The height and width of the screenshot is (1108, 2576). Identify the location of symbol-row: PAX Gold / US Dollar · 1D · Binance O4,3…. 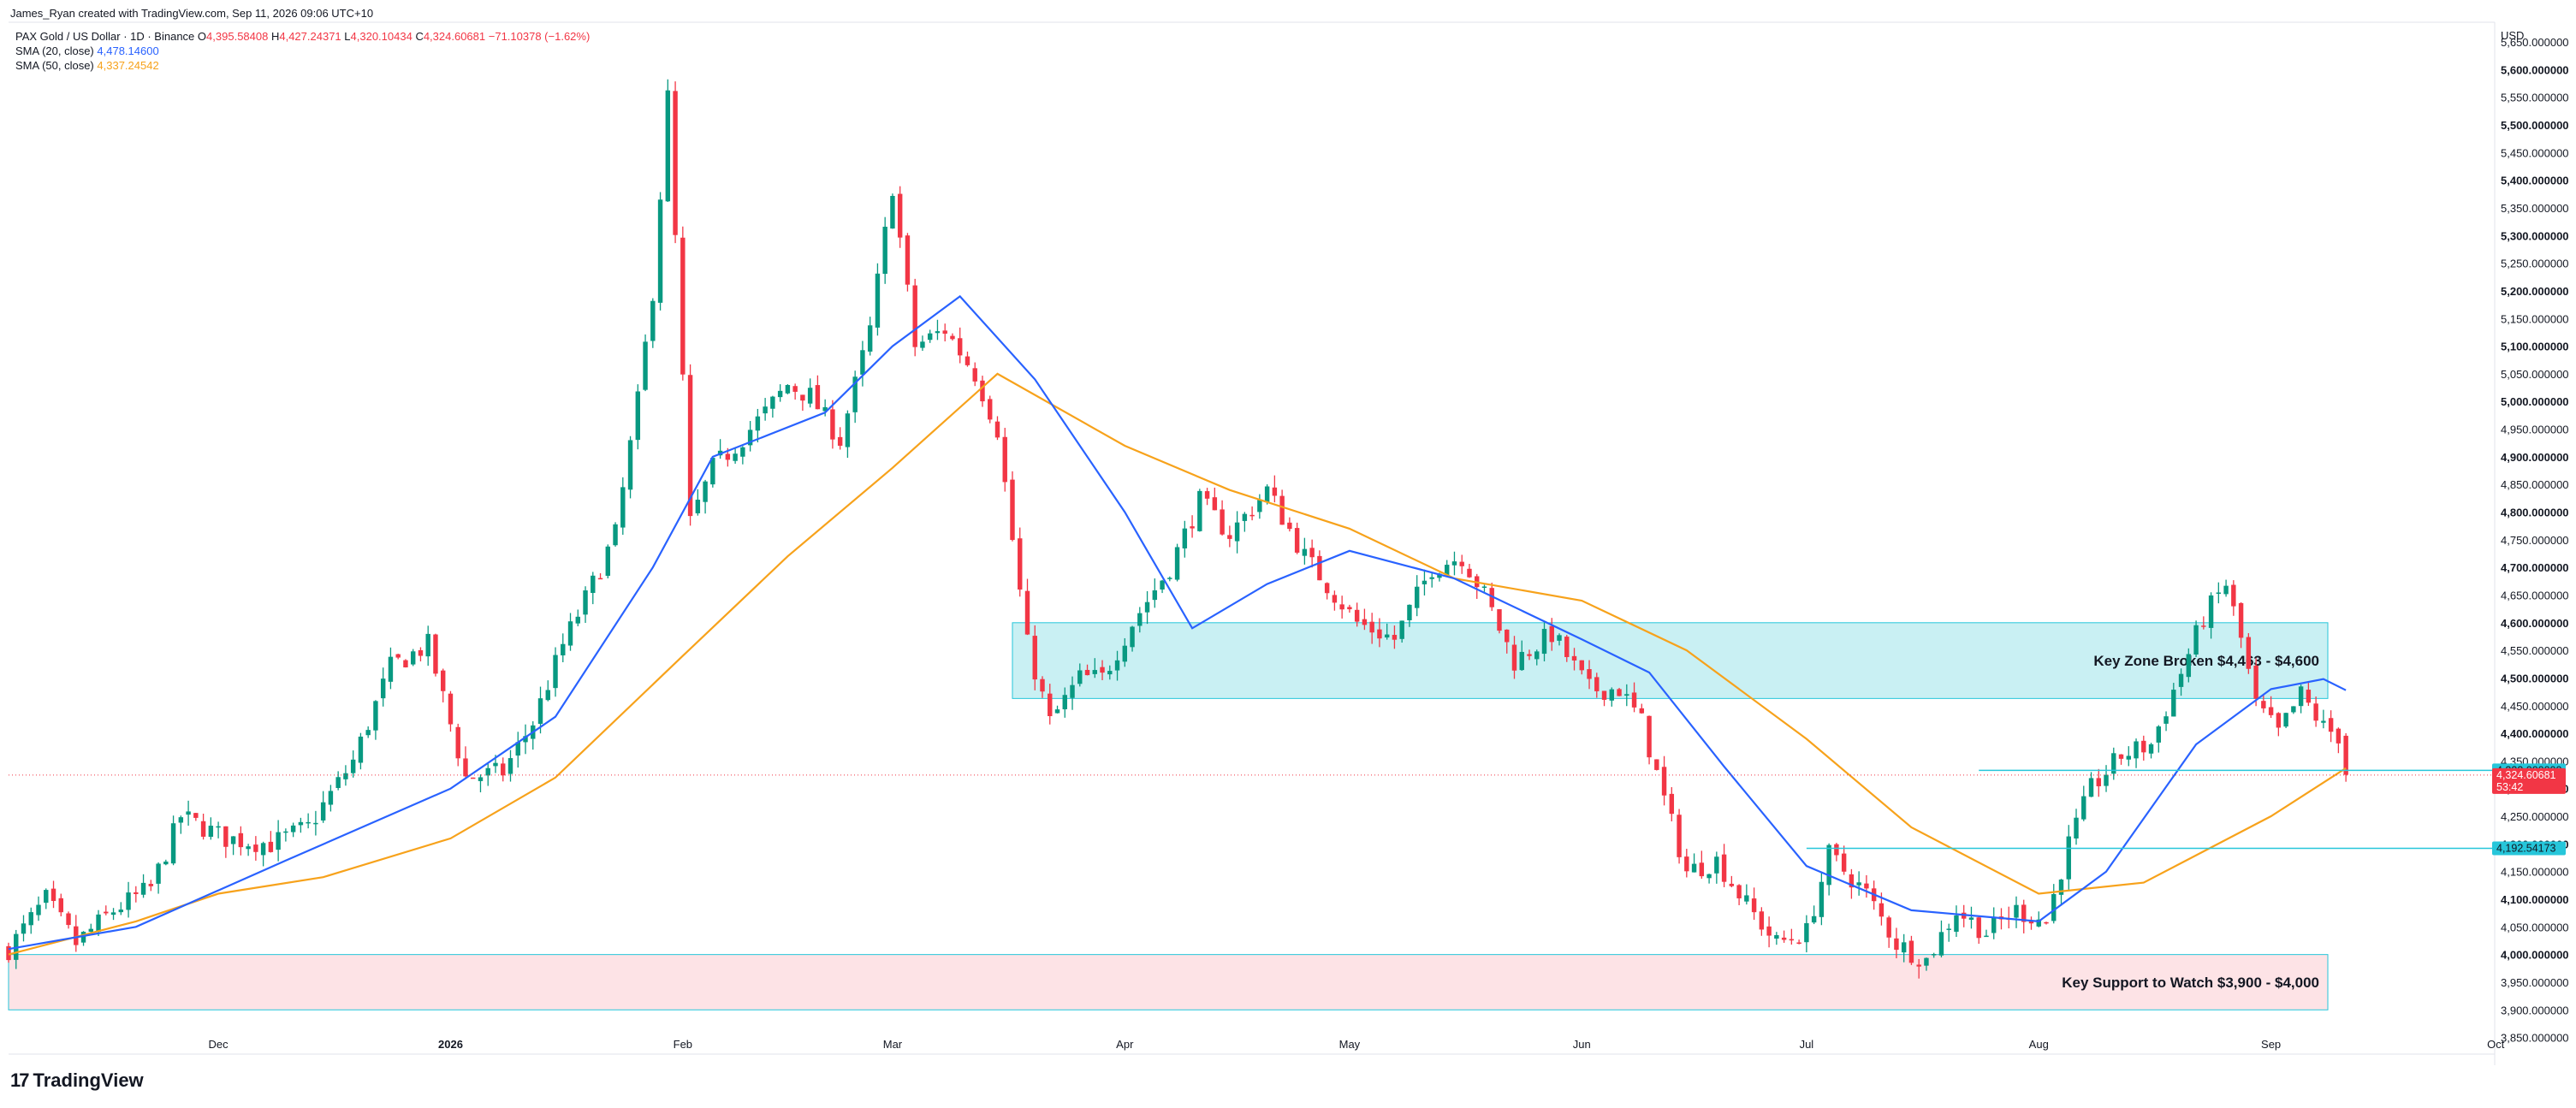
(302, 36).